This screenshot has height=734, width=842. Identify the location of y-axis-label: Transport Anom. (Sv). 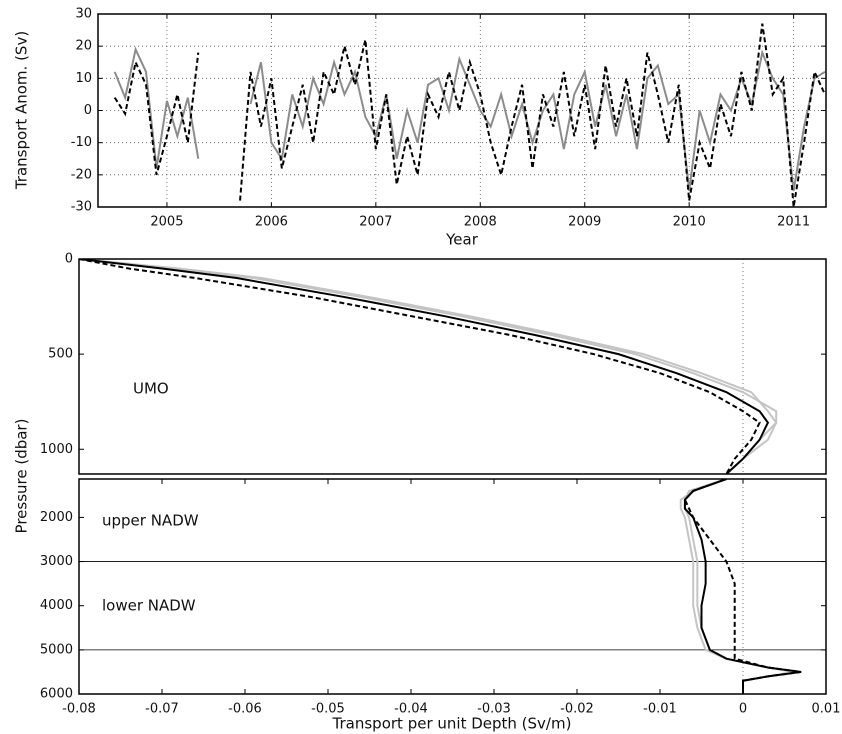
(22, 110).